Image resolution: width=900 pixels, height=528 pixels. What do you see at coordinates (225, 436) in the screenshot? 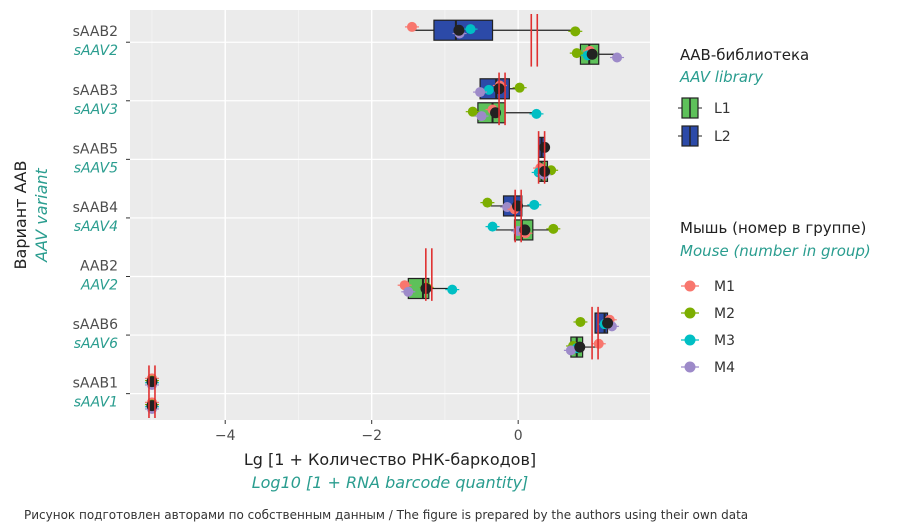
I see `x-tick-label: −4` at bounding box center [225, 436].